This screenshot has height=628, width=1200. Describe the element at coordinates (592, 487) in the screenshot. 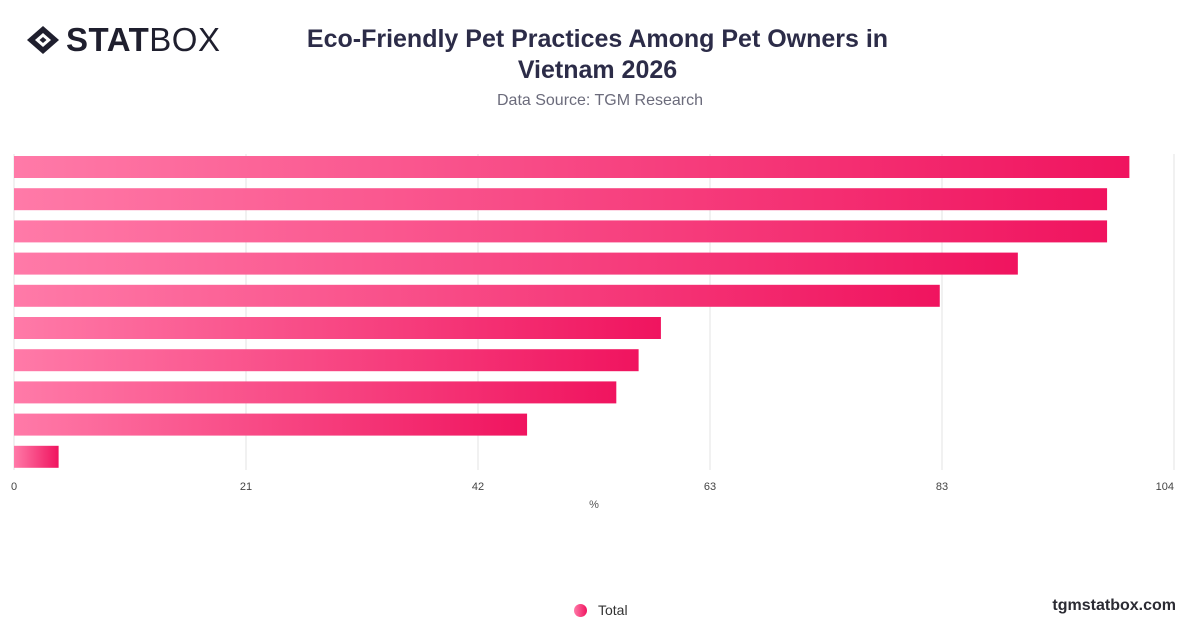

I see `x-axis-ticks: 0 21 42 63 83 104` at that location.